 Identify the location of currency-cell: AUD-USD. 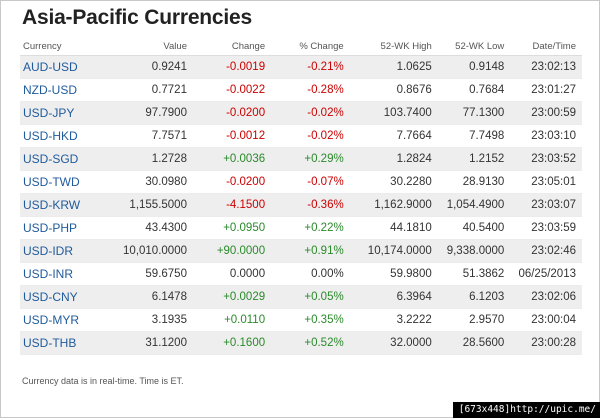
(71, 67).